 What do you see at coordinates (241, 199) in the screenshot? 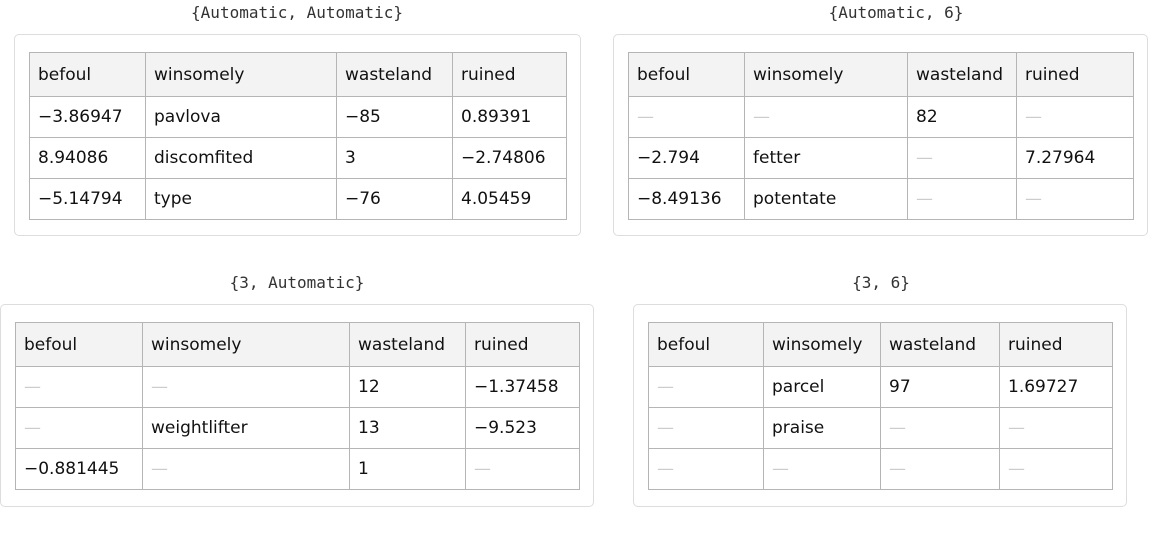
I see `table-cell: type` at bounding box center [241, 199].